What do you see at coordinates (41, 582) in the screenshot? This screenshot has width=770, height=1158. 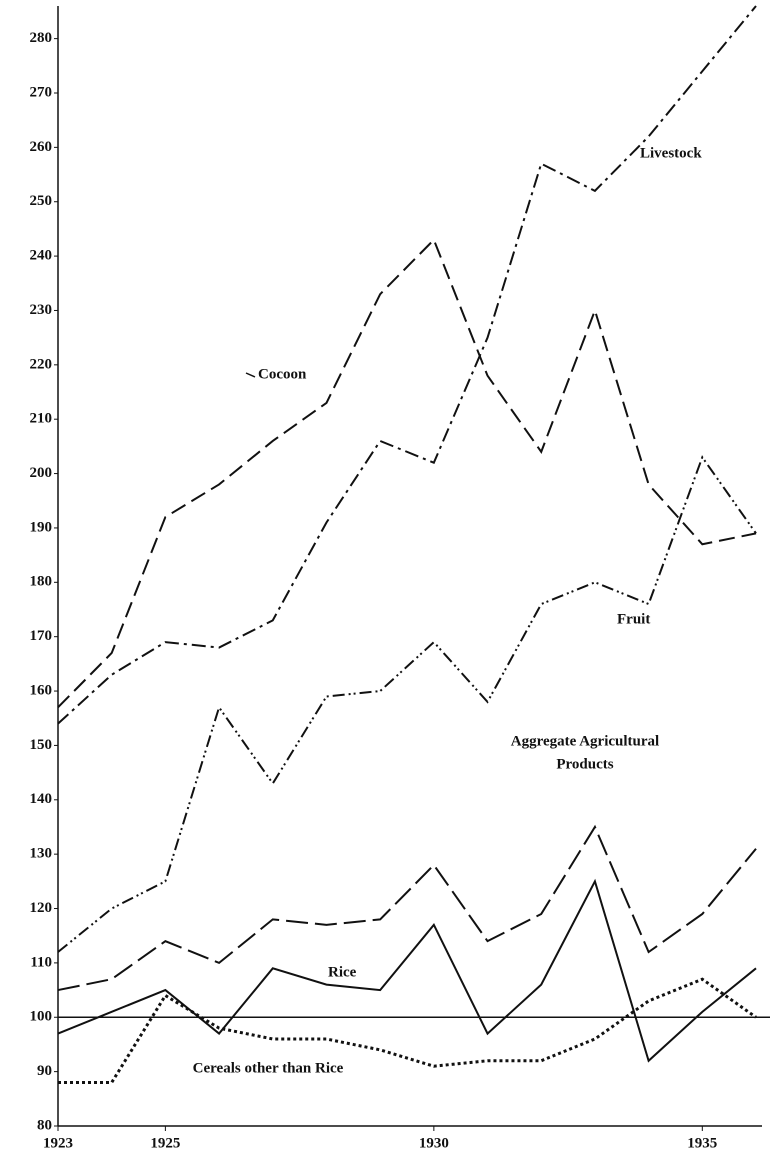 I see `y-tick-label: 180` at bounding box center [41, 582].